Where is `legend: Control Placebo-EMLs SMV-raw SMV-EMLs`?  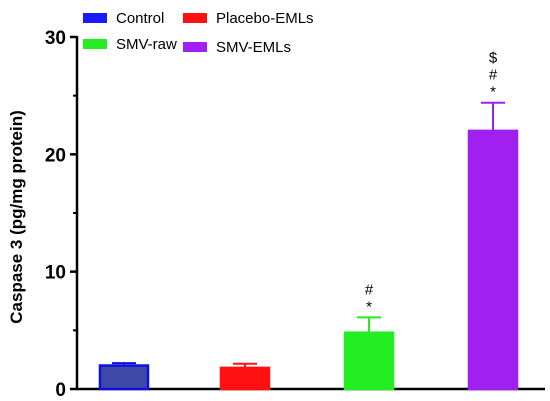 legend: Control Placebo-EMLs SMV-raw SMV-EMLs is located at coordinates (198, 33).